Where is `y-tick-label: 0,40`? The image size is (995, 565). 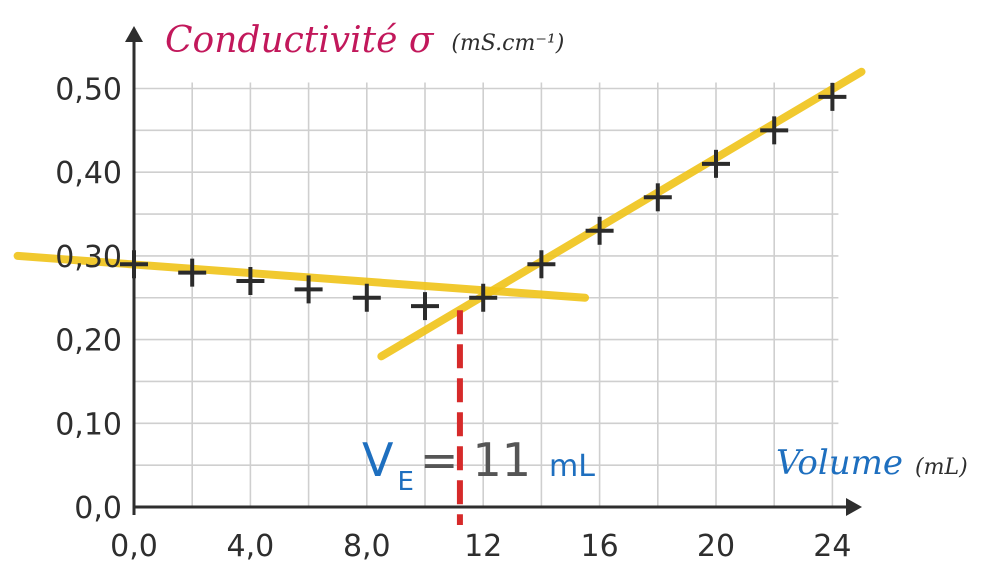 y-tick-label: 0,40 is located at coordinates (88, 173).